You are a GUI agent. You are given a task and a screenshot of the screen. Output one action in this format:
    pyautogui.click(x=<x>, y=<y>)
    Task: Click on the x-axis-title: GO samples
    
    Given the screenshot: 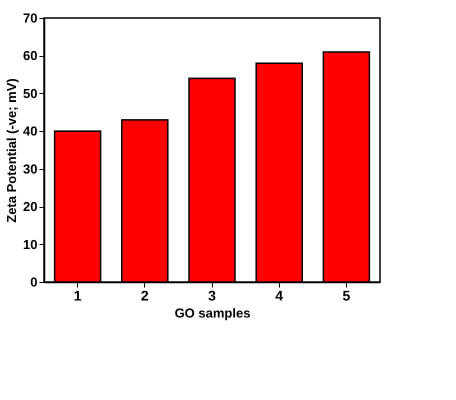 What is the action you would take?
    pyautogui.click(x=212, y=313)
    